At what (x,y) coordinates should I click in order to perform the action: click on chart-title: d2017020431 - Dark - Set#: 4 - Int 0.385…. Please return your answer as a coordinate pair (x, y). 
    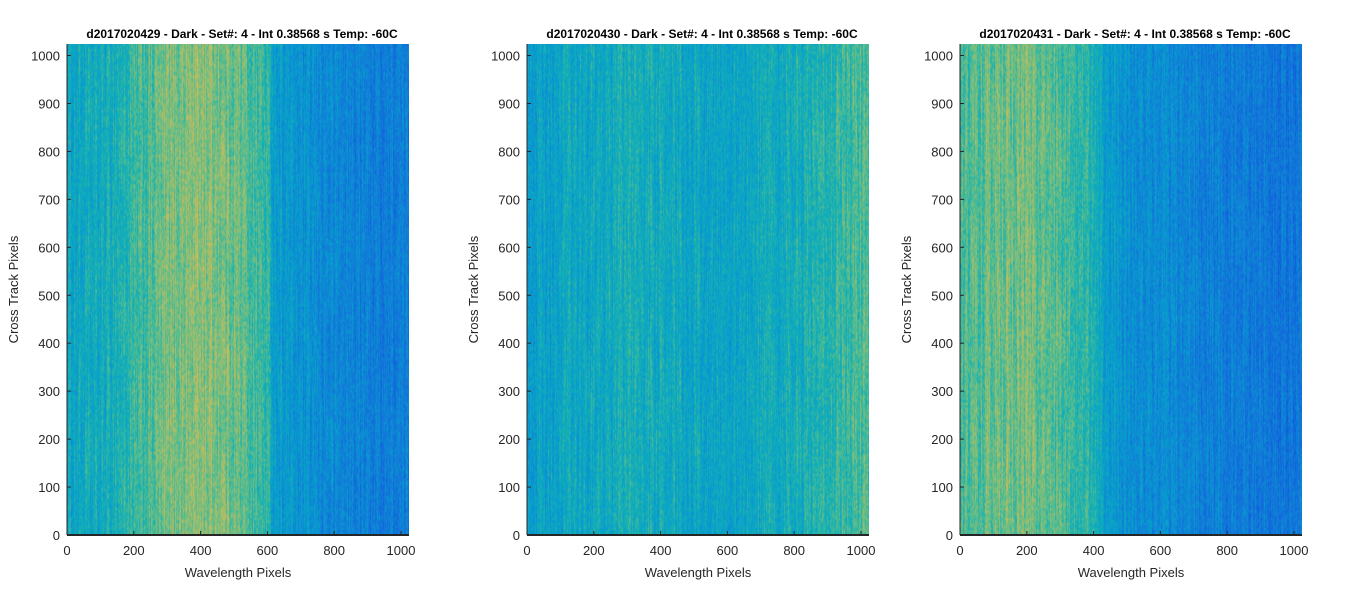
    Looking at the image, I should click on (1135, 34).